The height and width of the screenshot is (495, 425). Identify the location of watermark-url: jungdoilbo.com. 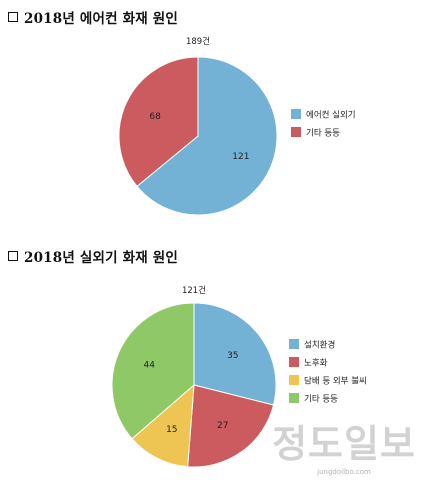
(344, 472).